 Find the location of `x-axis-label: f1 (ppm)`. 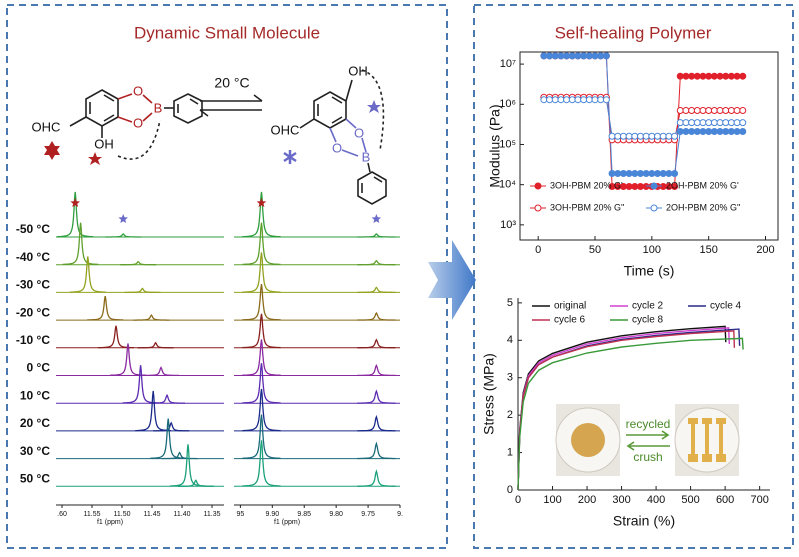

x-axis-label: f1 (ppm) is located at coordinates (287, 522).